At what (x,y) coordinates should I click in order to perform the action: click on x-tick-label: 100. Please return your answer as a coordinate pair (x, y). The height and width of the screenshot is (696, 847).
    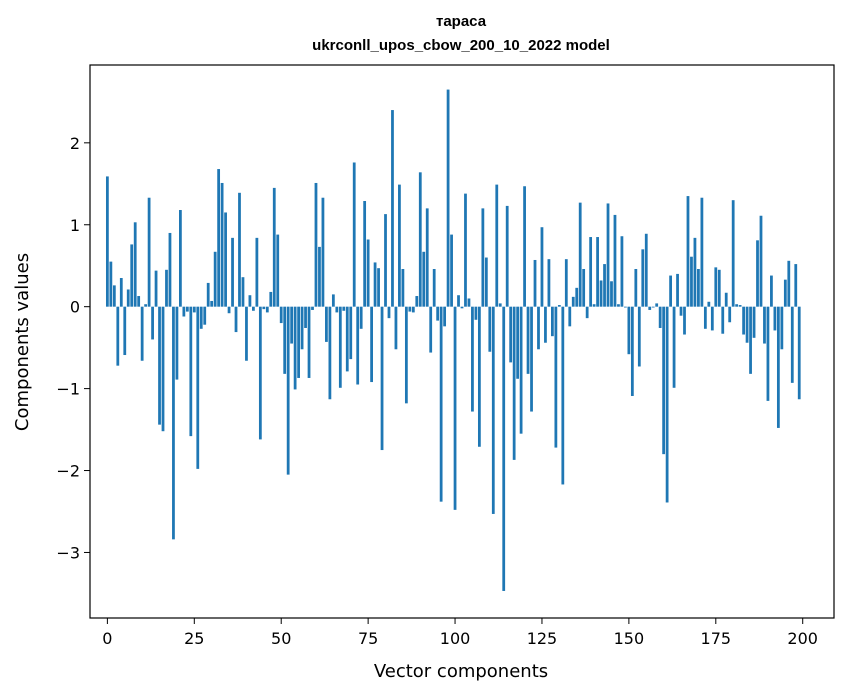
    Looking at the image, I should click on (455, 638).